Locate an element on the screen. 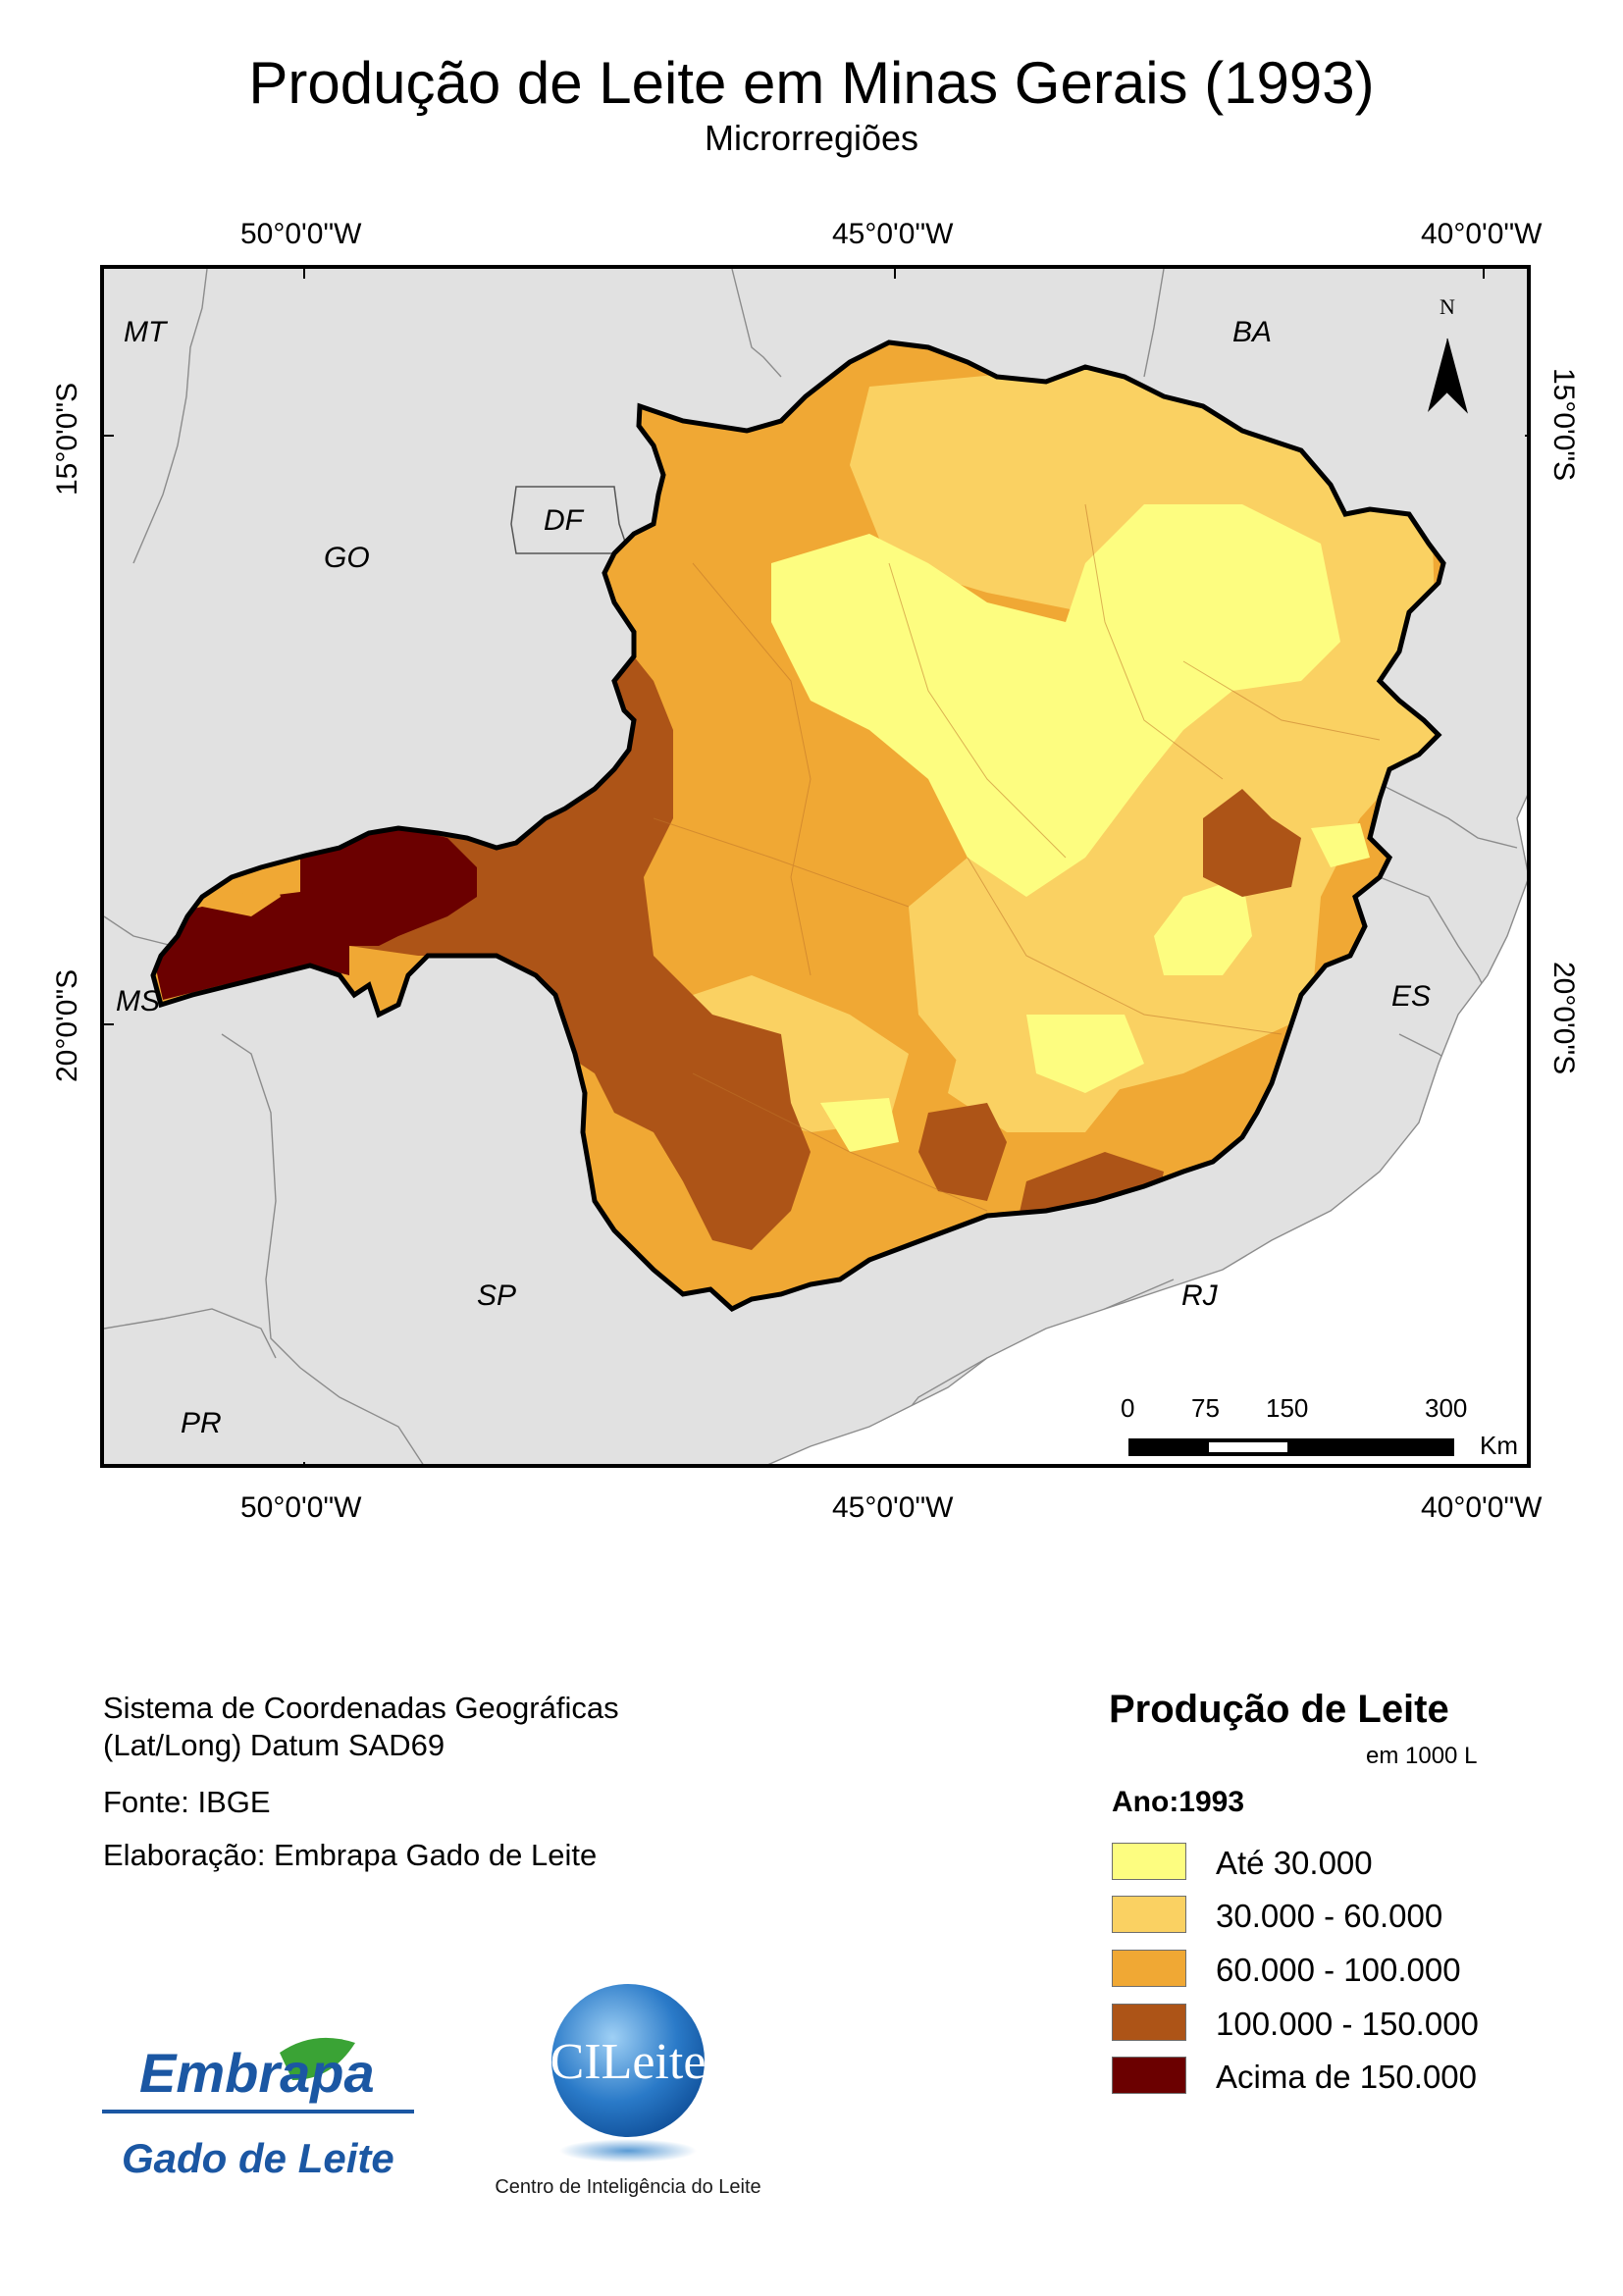  north-arrow: N is located at coordinates (1447, 363).